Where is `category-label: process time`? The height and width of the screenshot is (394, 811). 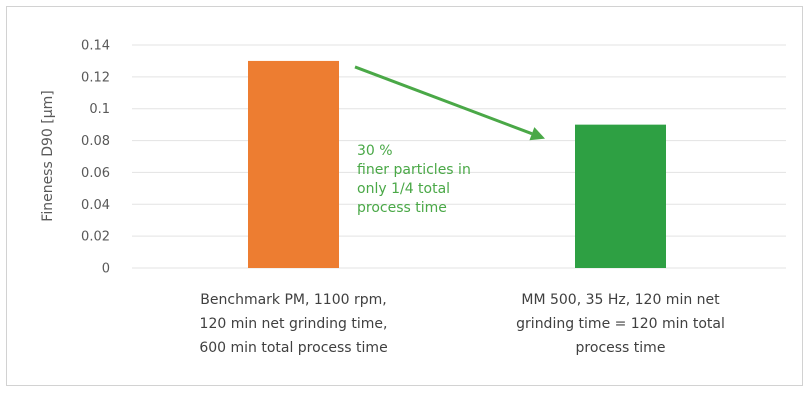
category-label: process time is located at coordinates (621, 348).